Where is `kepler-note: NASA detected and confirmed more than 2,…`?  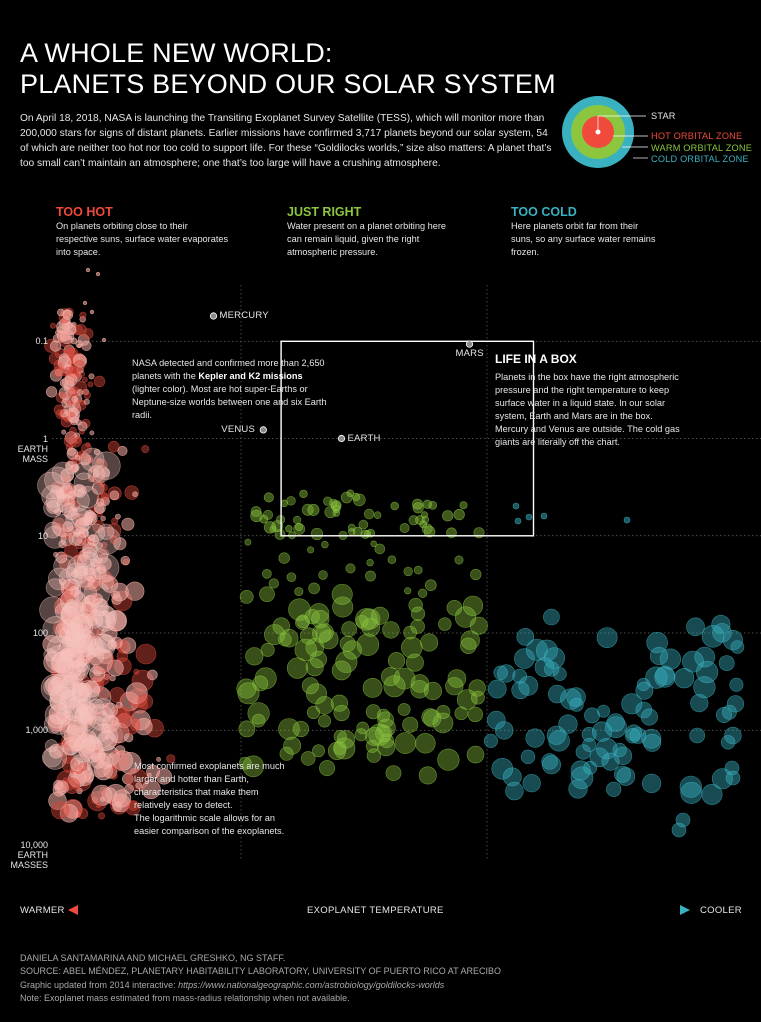
kepler-note: NASA detected and confirmed more than 2,… is located at coordinates (229, 389).